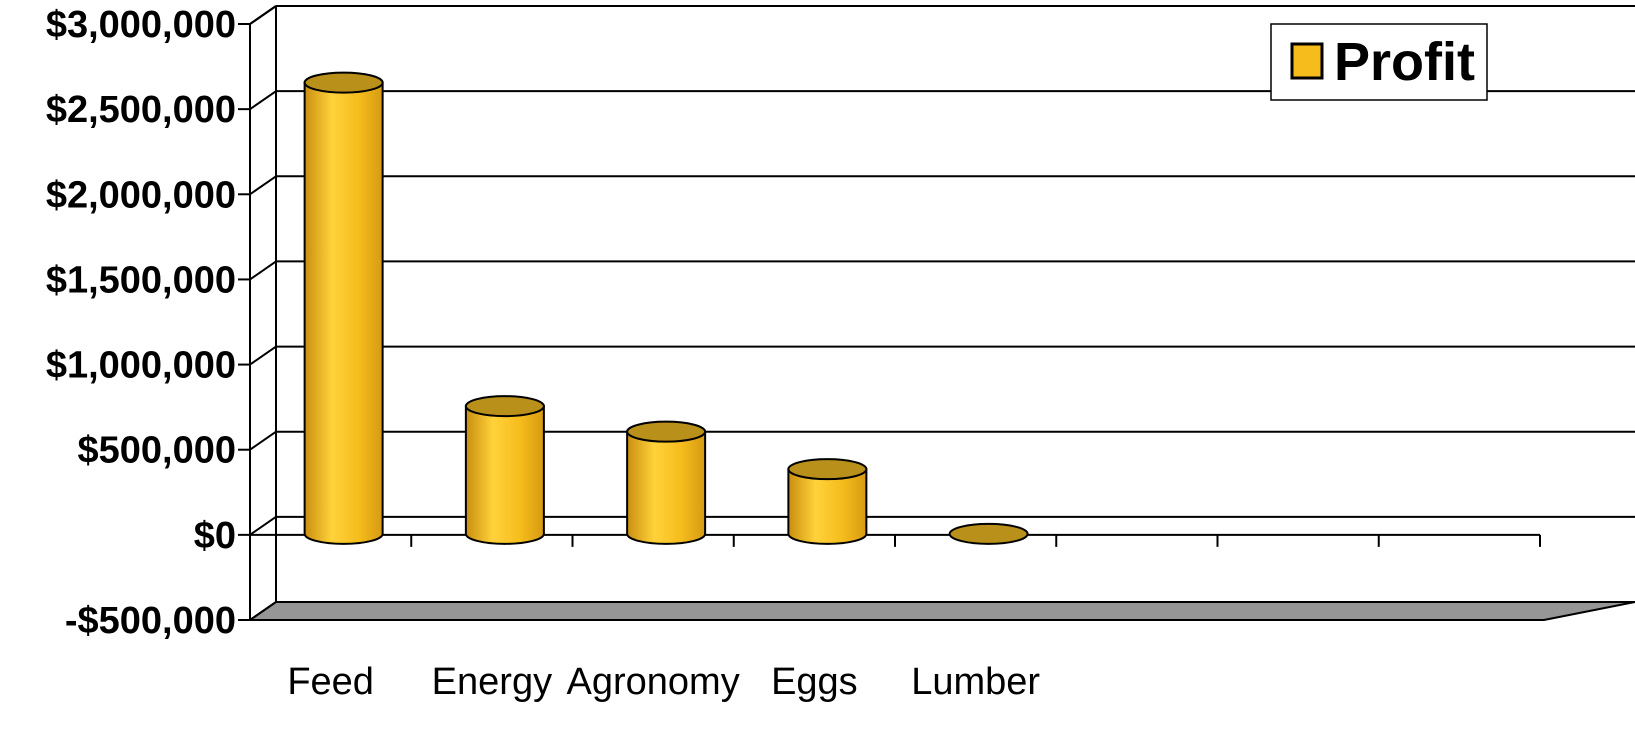 The image size is (1635, 736). What do you see at coordinates (141, 366) in the screenshot?
I see `y-tick-label: $1,000,000` at bounding box center [141, 366].